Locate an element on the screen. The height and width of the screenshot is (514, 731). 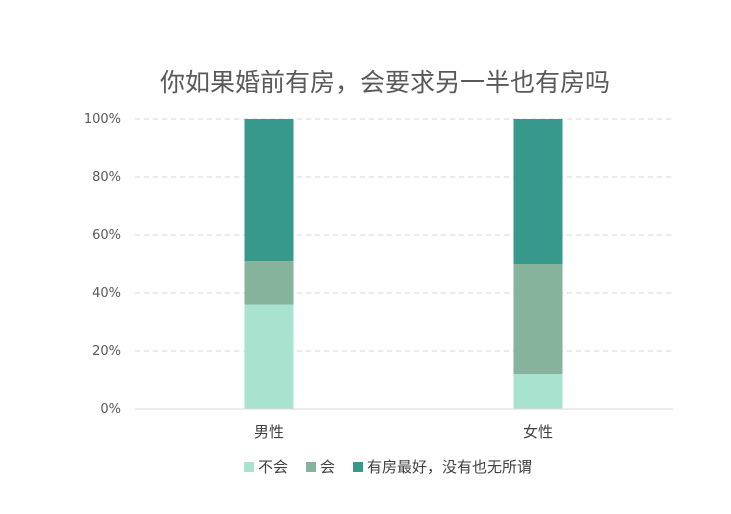
legend-item: 会 is located at coordinates (320, 467).